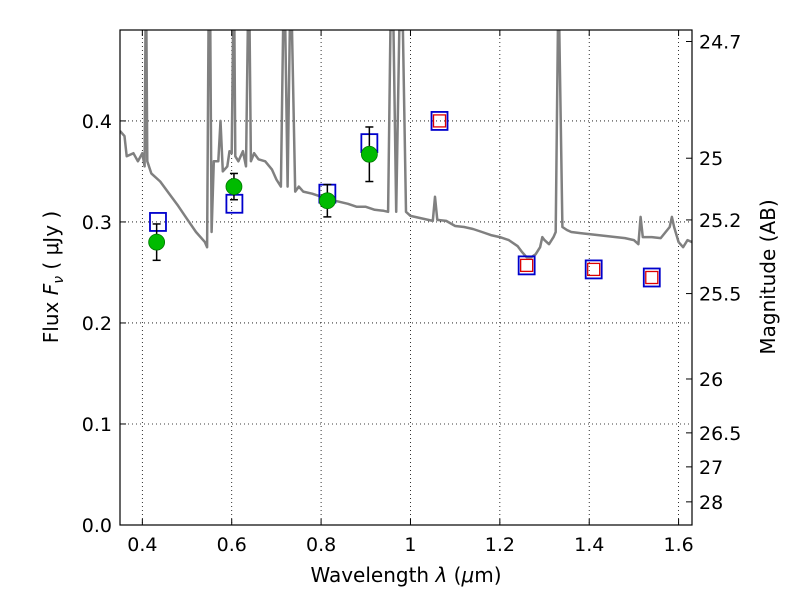 The width and height of the screenshot is (800, 600). Describe the element at coordinates (720, 295) in the screenshot. I see `y2-tick-label: 25.5` at that location.